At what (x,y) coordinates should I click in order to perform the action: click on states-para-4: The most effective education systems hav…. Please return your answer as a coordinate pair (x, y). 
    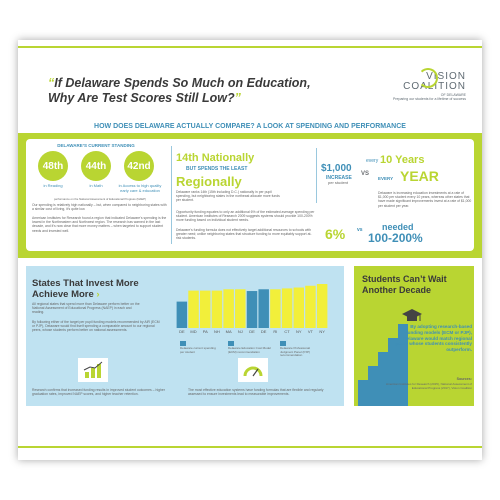
    Looking at the image, I should click on (256, 392).